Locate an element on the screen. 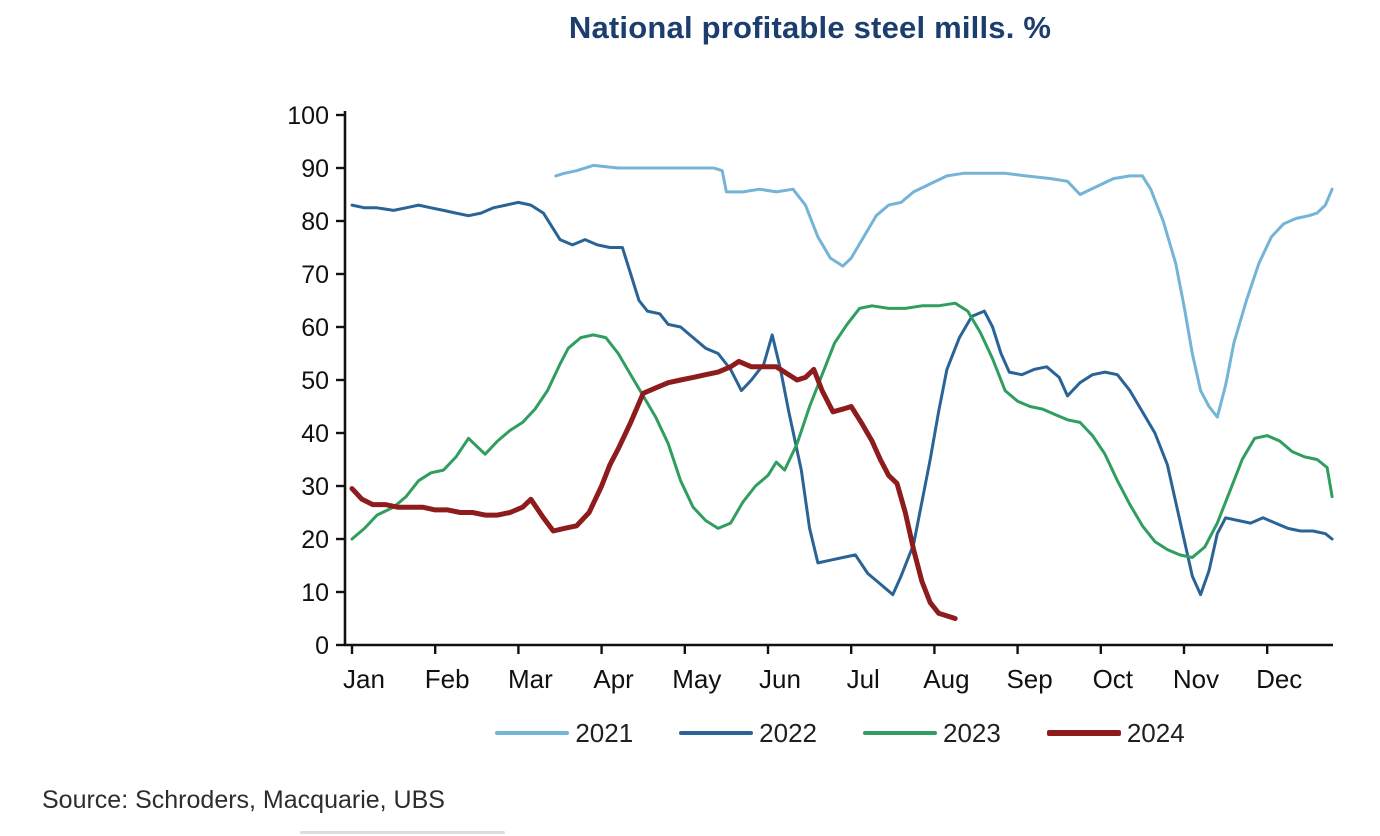  x-tick-label: Apr is located at coordinates (613, 679).